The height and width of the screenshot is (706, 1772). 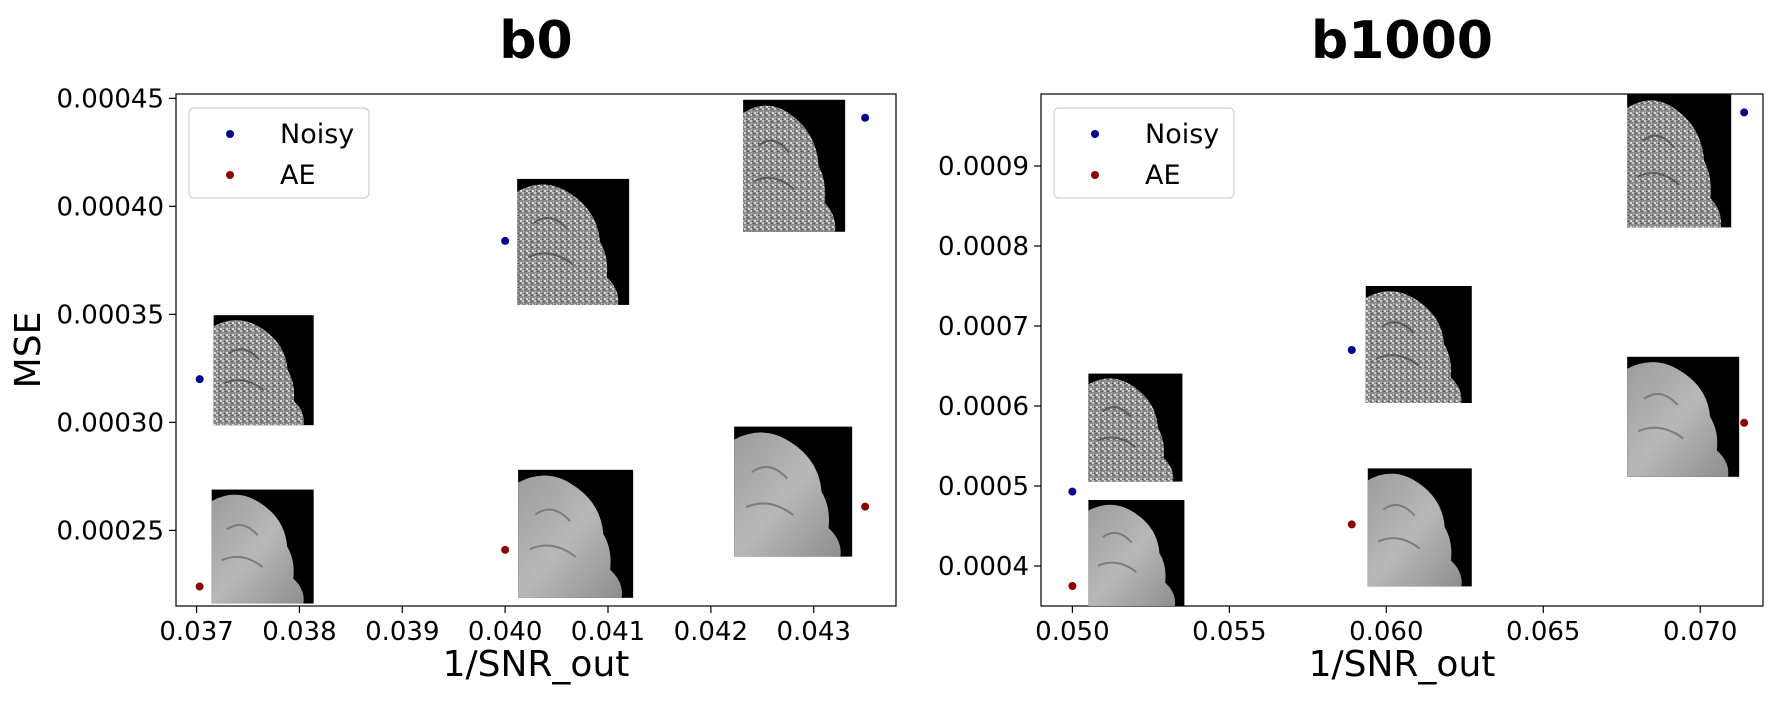 I want to click on x-tick-label: 0.041, so click(x=608, y=632).